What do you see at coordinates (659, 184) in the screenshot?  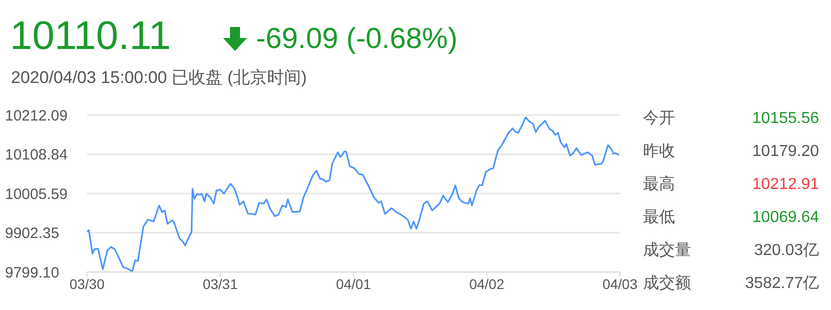 I see `text: 最高` at bounding box center [659, 184].